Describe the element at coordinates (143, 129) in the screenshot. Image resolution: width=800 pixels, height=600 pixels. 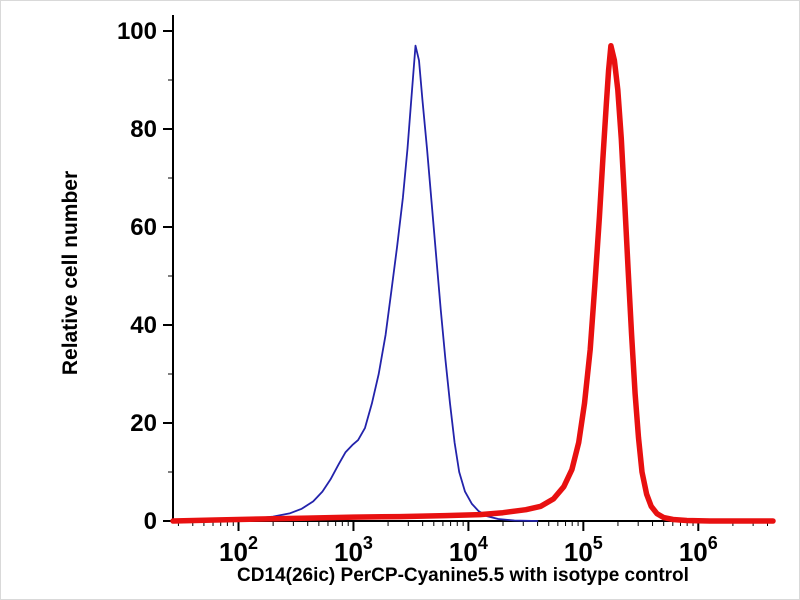
I see `y-tick-label: 80` at that location.